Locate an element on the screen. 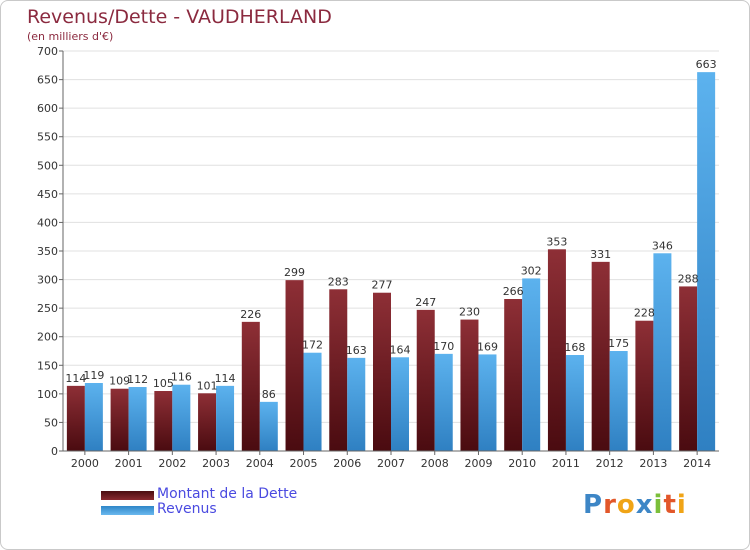 The height and width of the screenshot is (550, 750). bar-dette-2005 is located at coordinates (294, 365).